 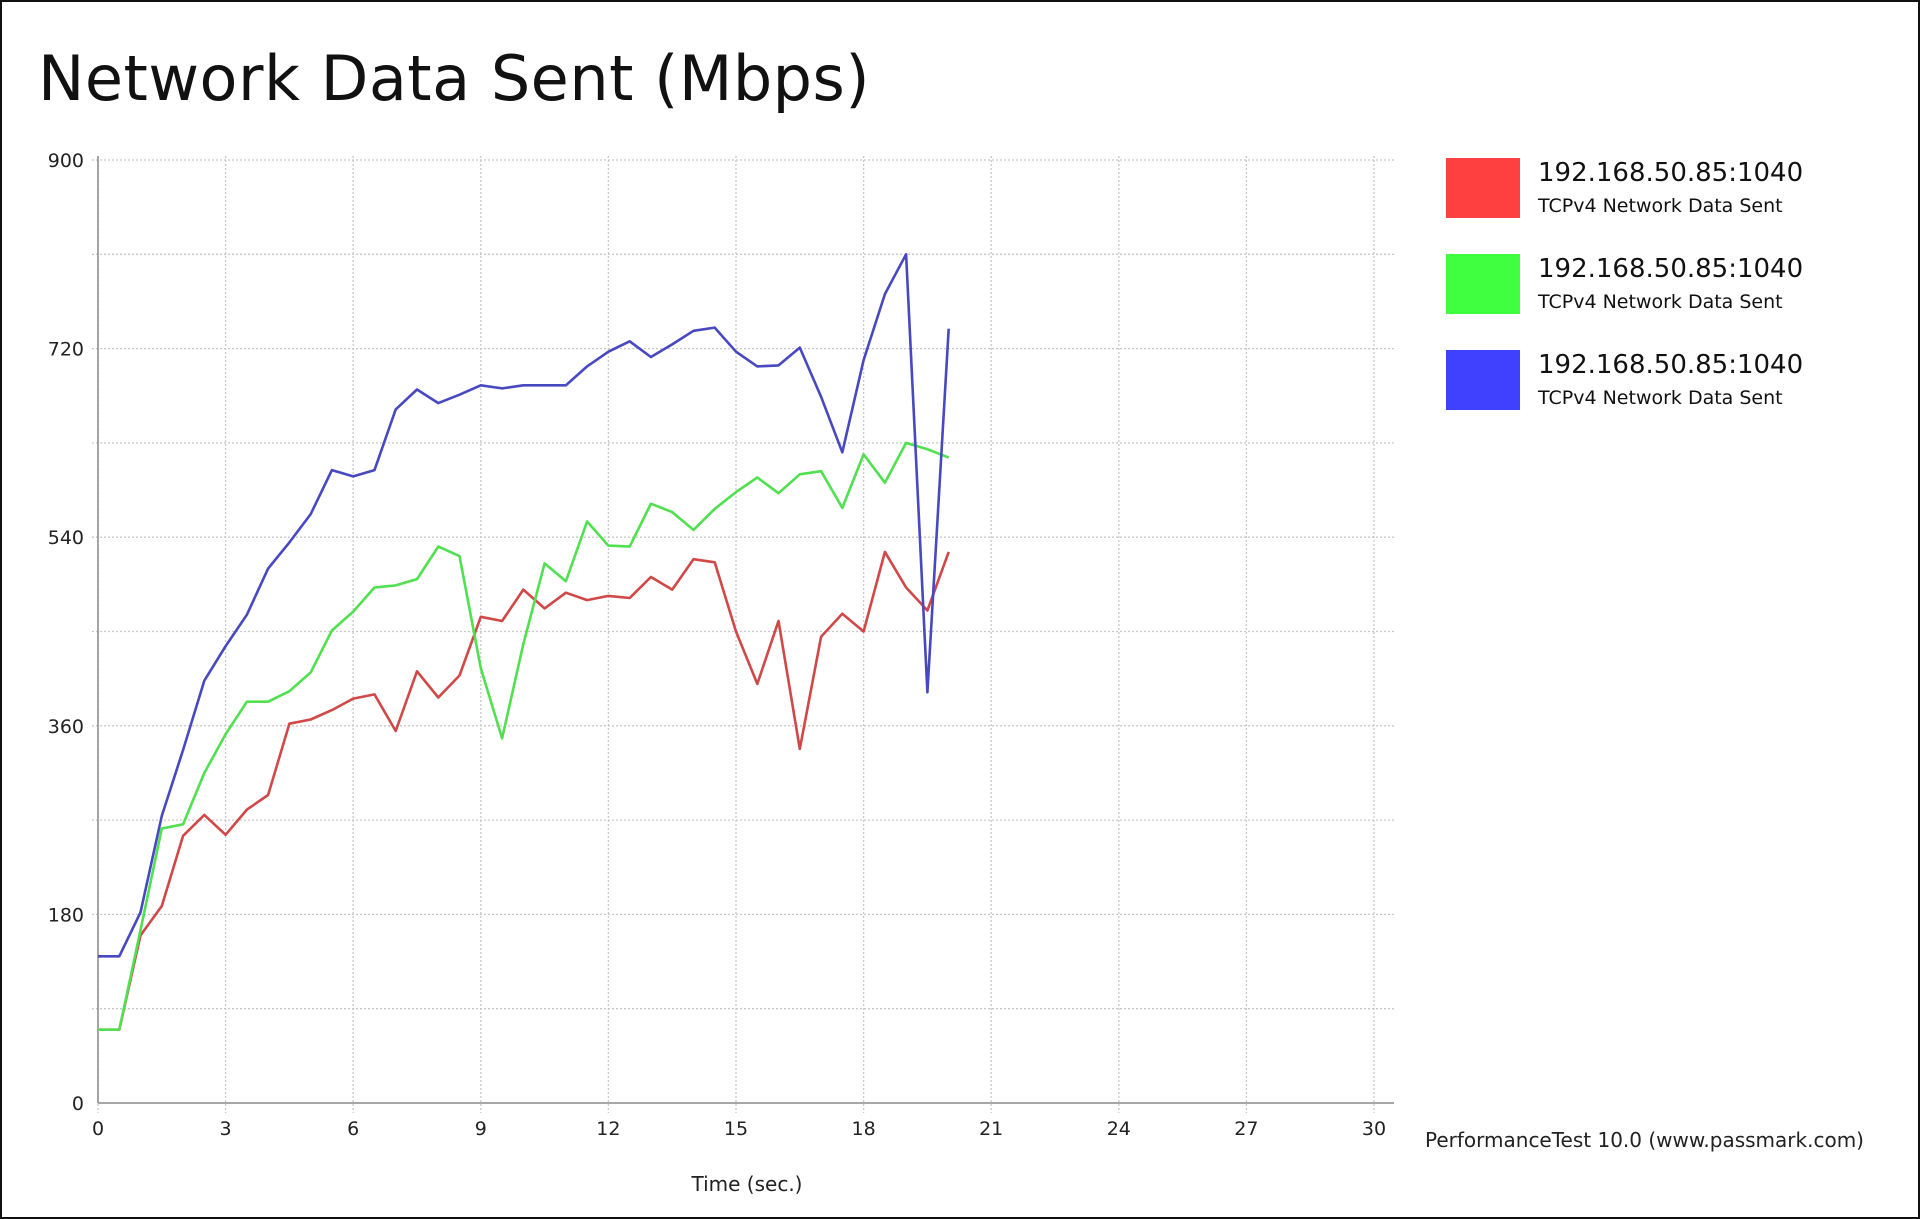 What do you see at coordinates (66, 727) in the screenshot?
I see `y-tick-label: 360` at bounding box center [66, 727].